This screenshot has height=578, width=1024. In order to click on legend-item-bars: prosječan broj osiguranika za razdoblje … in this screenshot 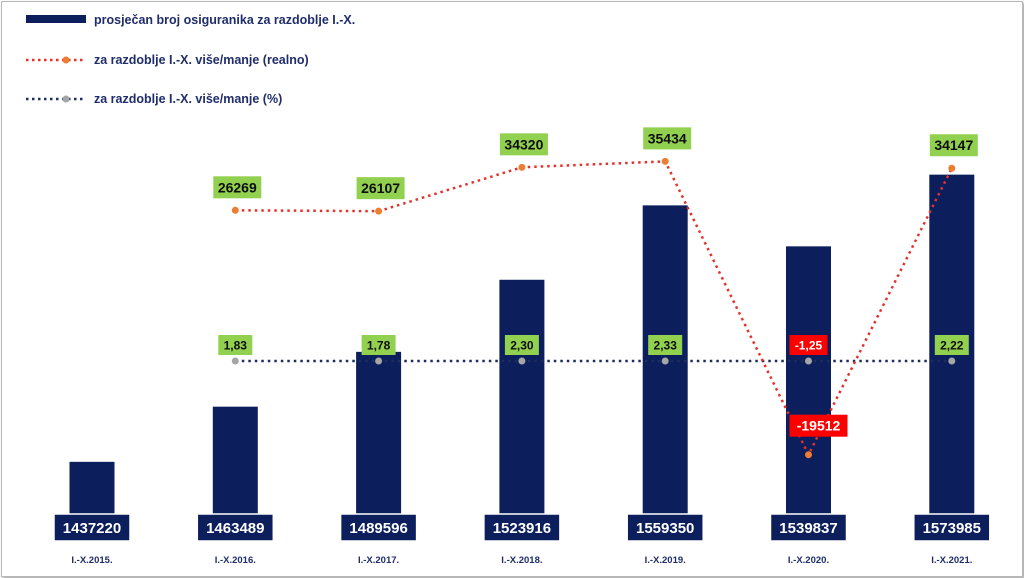, I will do `click(190, 20)`.